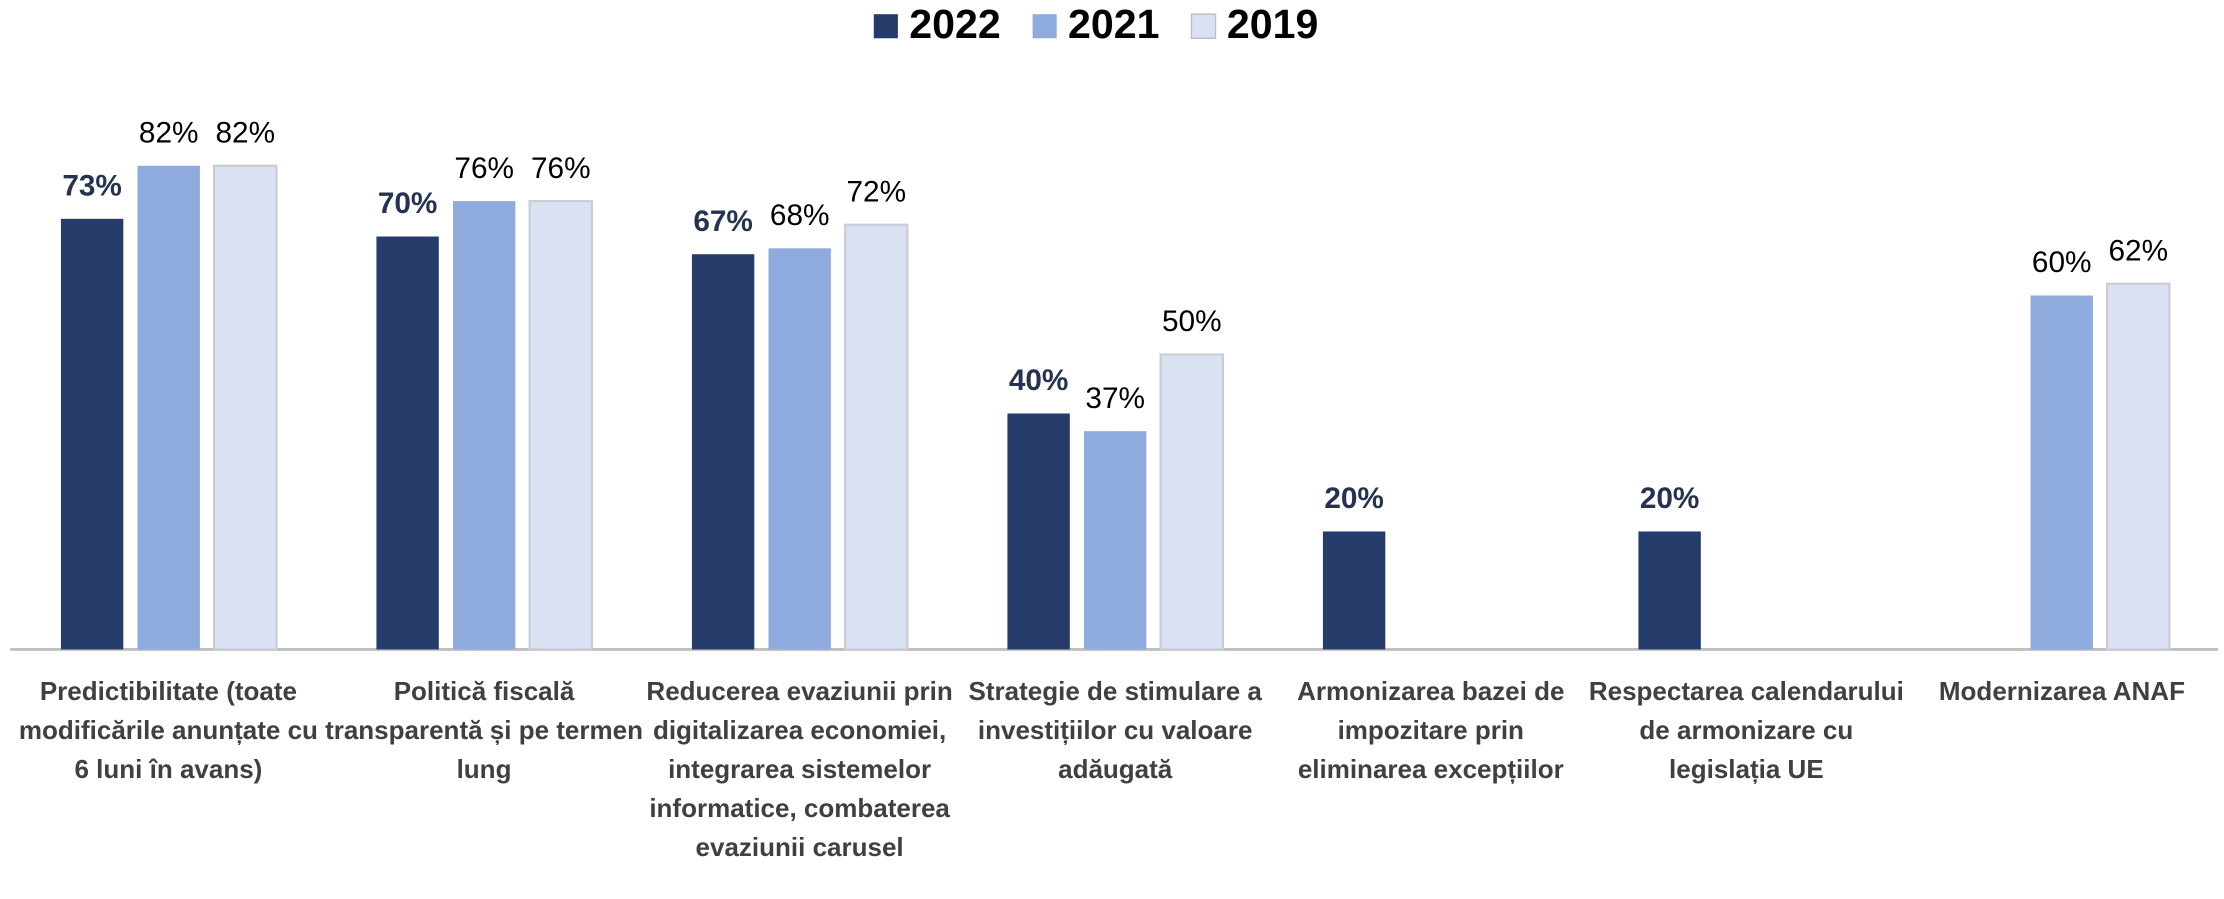 This screenshot has width=2224, height=899. What do you see at coordinates (1192, 321) in the screenshot?
I see `value-label: 50%` at bounding box center [1192, 321].